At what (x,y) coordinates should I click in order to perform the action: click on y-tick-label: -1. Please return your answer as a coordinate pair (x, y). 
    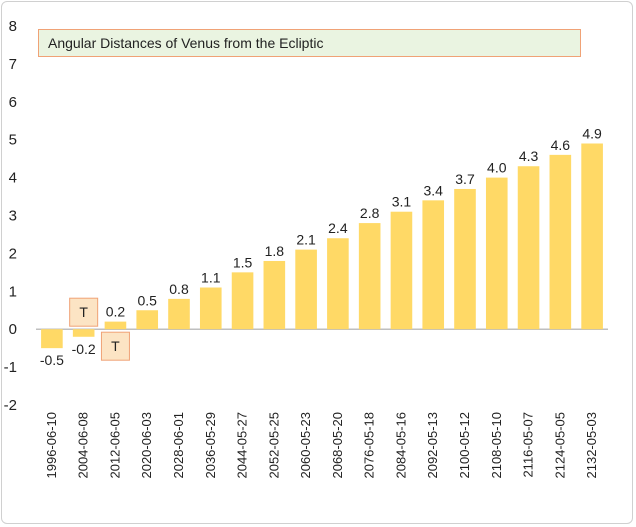
    Looking at the image, I should click on (10, 367).